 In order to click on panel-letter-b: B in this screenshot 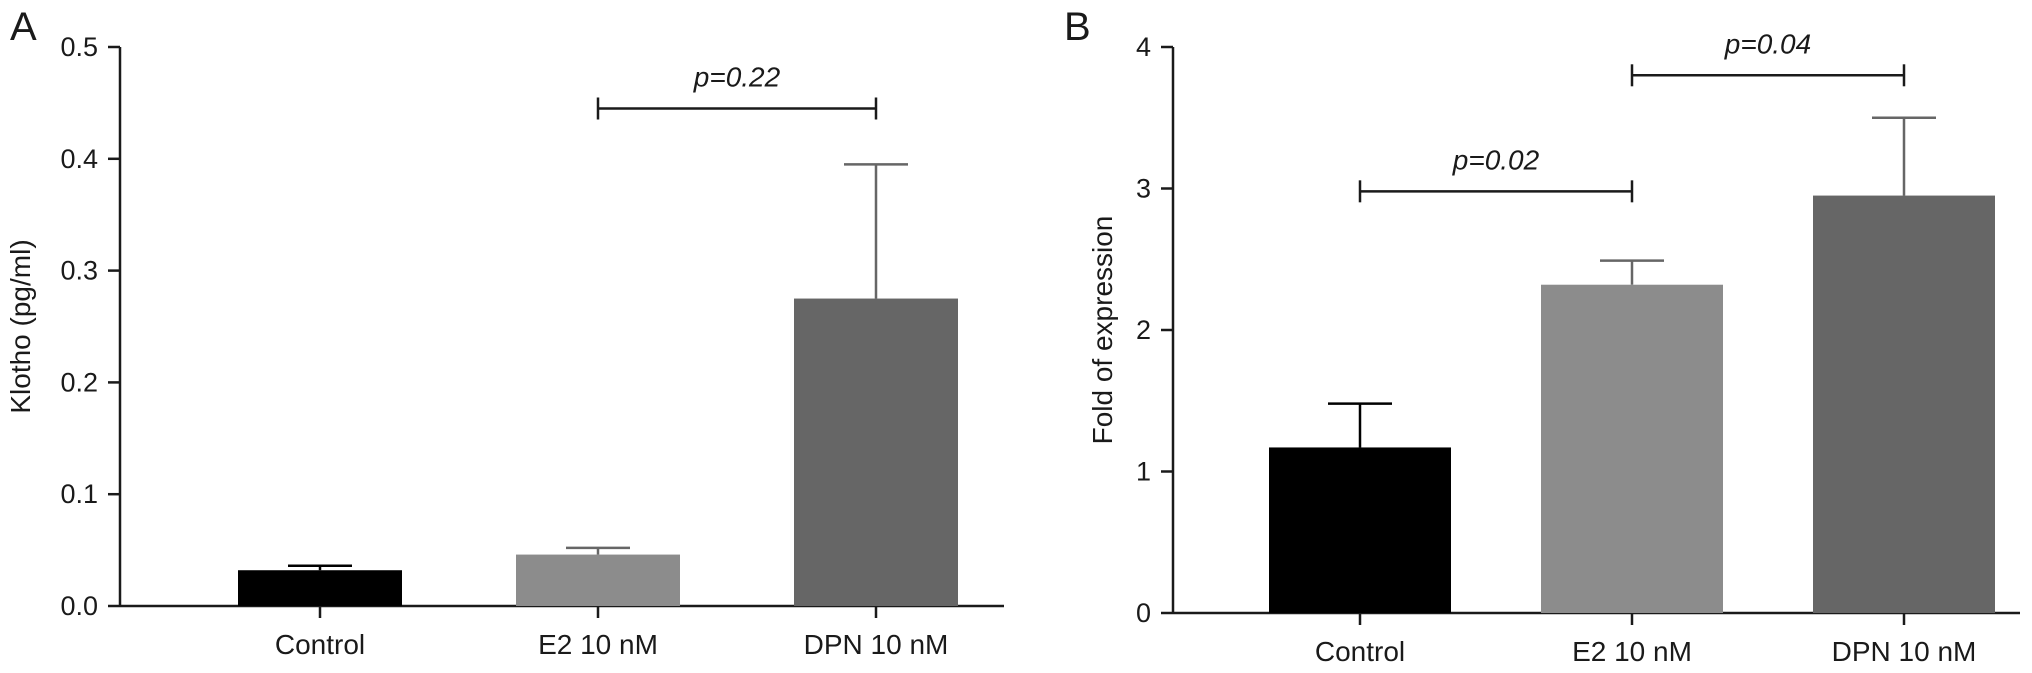, I will do `click(1077, 27)`.